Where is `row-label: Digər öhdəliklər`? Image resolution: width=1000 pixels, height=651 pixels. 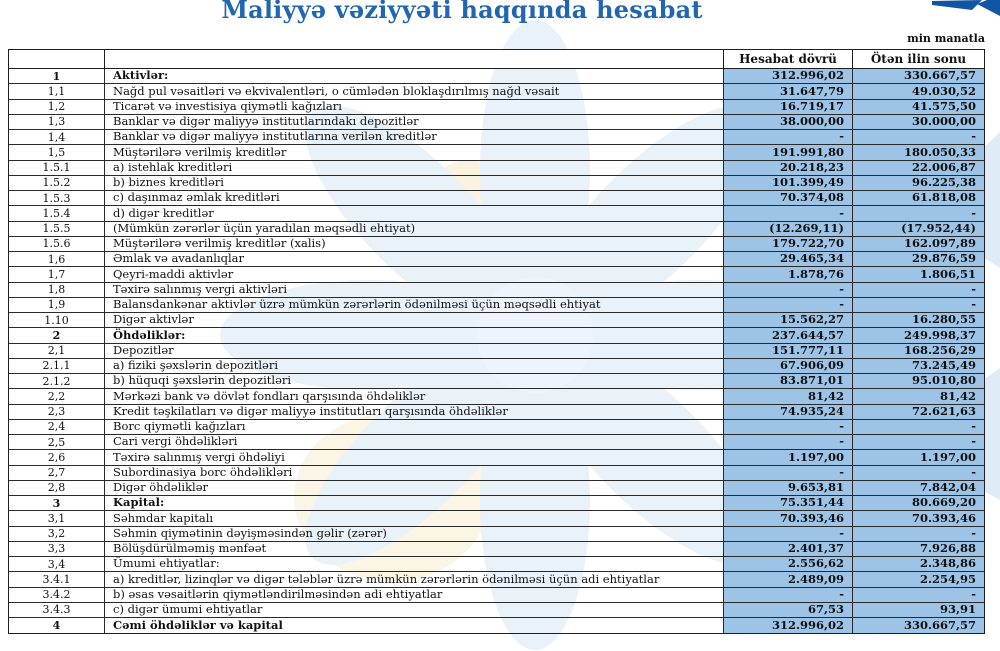
row-label: Digər öhdəliklər is located at coordinates (413, 487).